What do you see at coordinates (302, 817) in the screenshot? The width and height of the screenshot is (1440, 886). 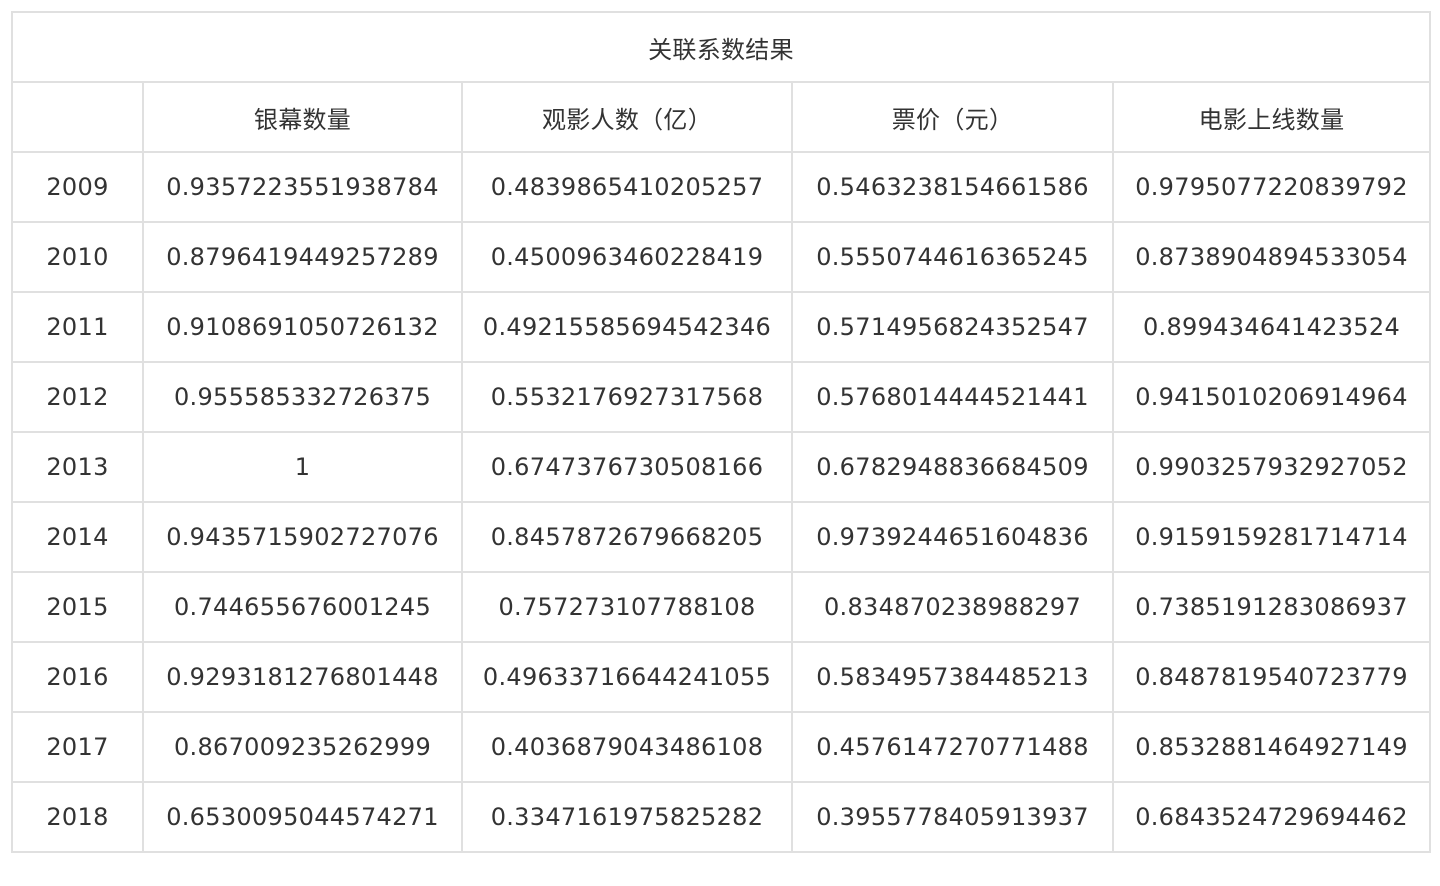 I see `coefficient-cell: 0.6530095044574271` at bounding box center [302, 817].